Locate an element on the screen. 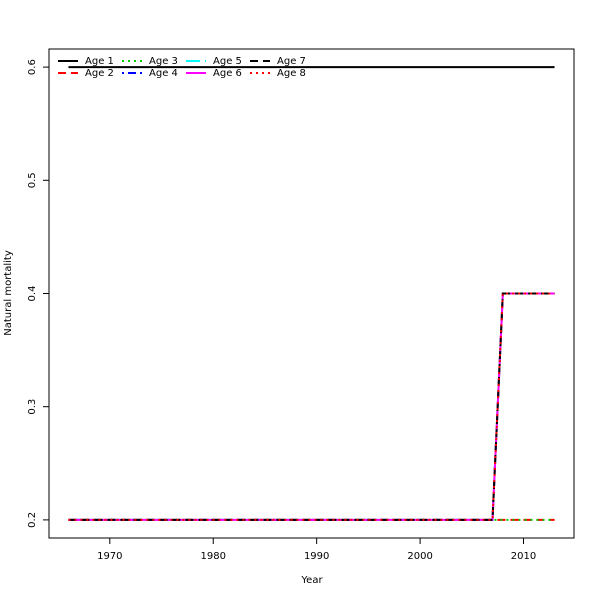 Image resolution: width=600 pixels, height=600 pixels. x-tick-label: 1970 is located at coordinates (109, 556).